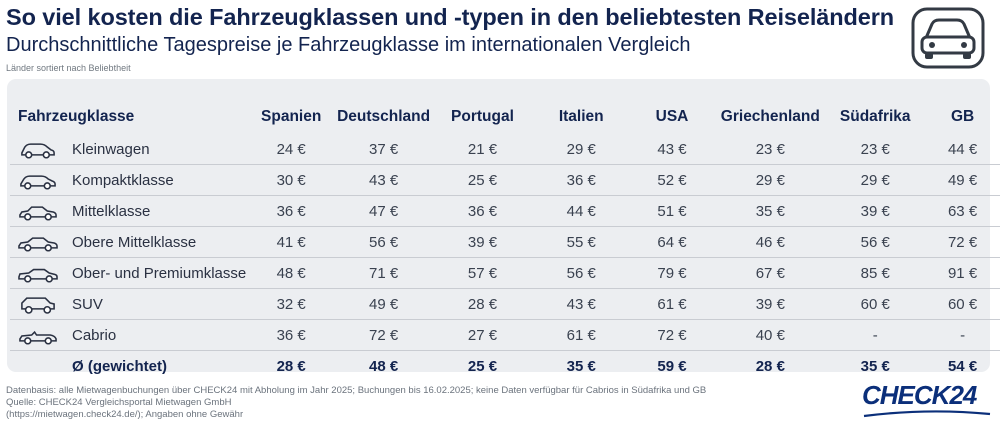  Describe the element at coordinates (38, 182) in the screenshot. I see `compact-car-icon` at that location.